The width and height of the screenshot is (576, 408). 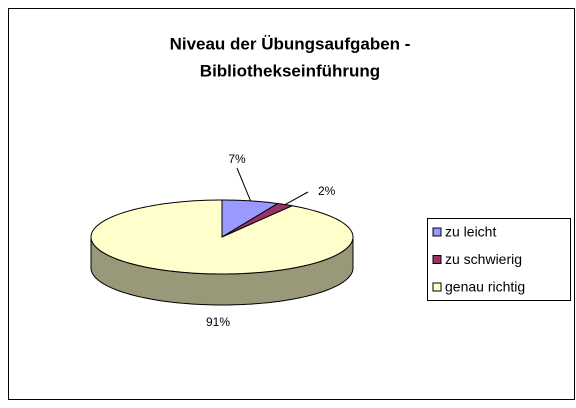 I want to click on legend-box, so click(x=499, y=259).